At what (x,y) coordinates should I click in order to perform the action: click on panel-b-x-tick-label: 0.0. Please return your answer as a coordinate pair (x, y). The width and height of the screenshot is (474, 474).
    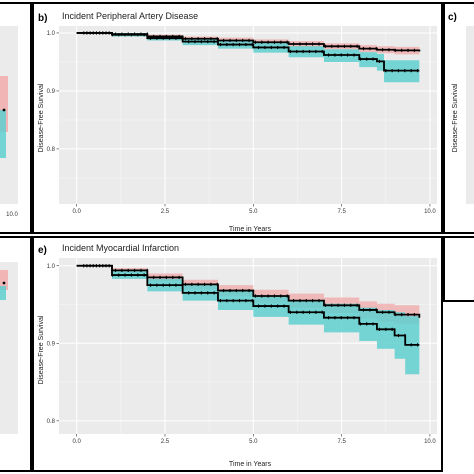
    Looking at the image, I should click on (76, 212).